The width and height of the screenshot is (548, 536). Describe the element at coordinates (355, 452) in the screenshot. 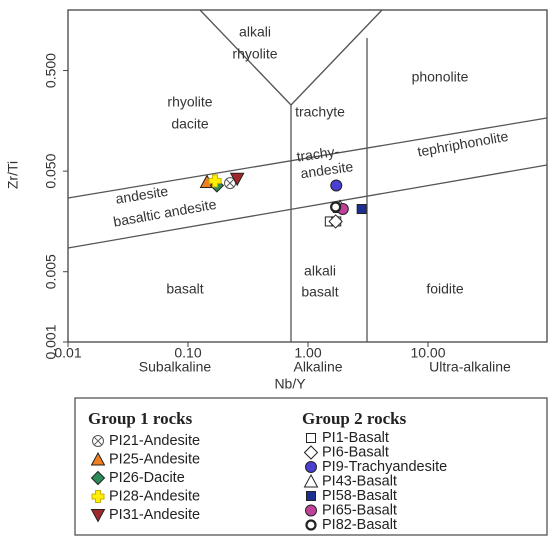

I see `legend-label: PI6-Basalt` at that location.